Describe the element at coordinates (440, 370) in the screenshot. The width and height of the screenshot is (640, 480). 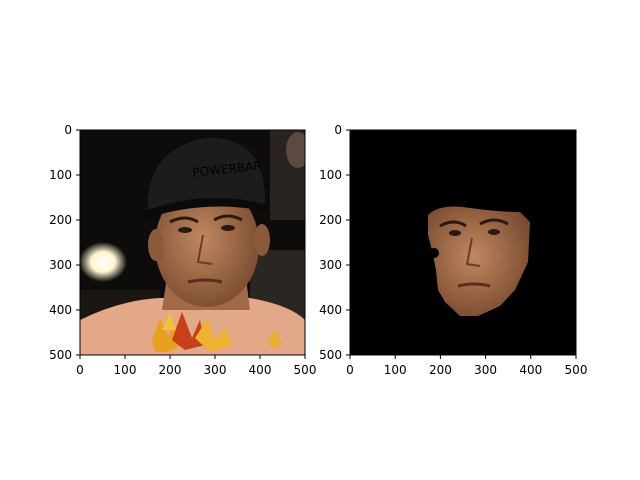
I see `right-x-tick-label: 200` at that location.